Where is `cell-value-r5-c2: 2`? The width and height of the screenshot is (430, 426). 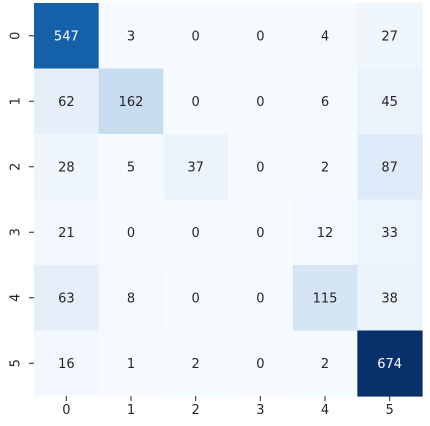
cell-value-r5-c2: 2 is located at coordinates (196, 364).